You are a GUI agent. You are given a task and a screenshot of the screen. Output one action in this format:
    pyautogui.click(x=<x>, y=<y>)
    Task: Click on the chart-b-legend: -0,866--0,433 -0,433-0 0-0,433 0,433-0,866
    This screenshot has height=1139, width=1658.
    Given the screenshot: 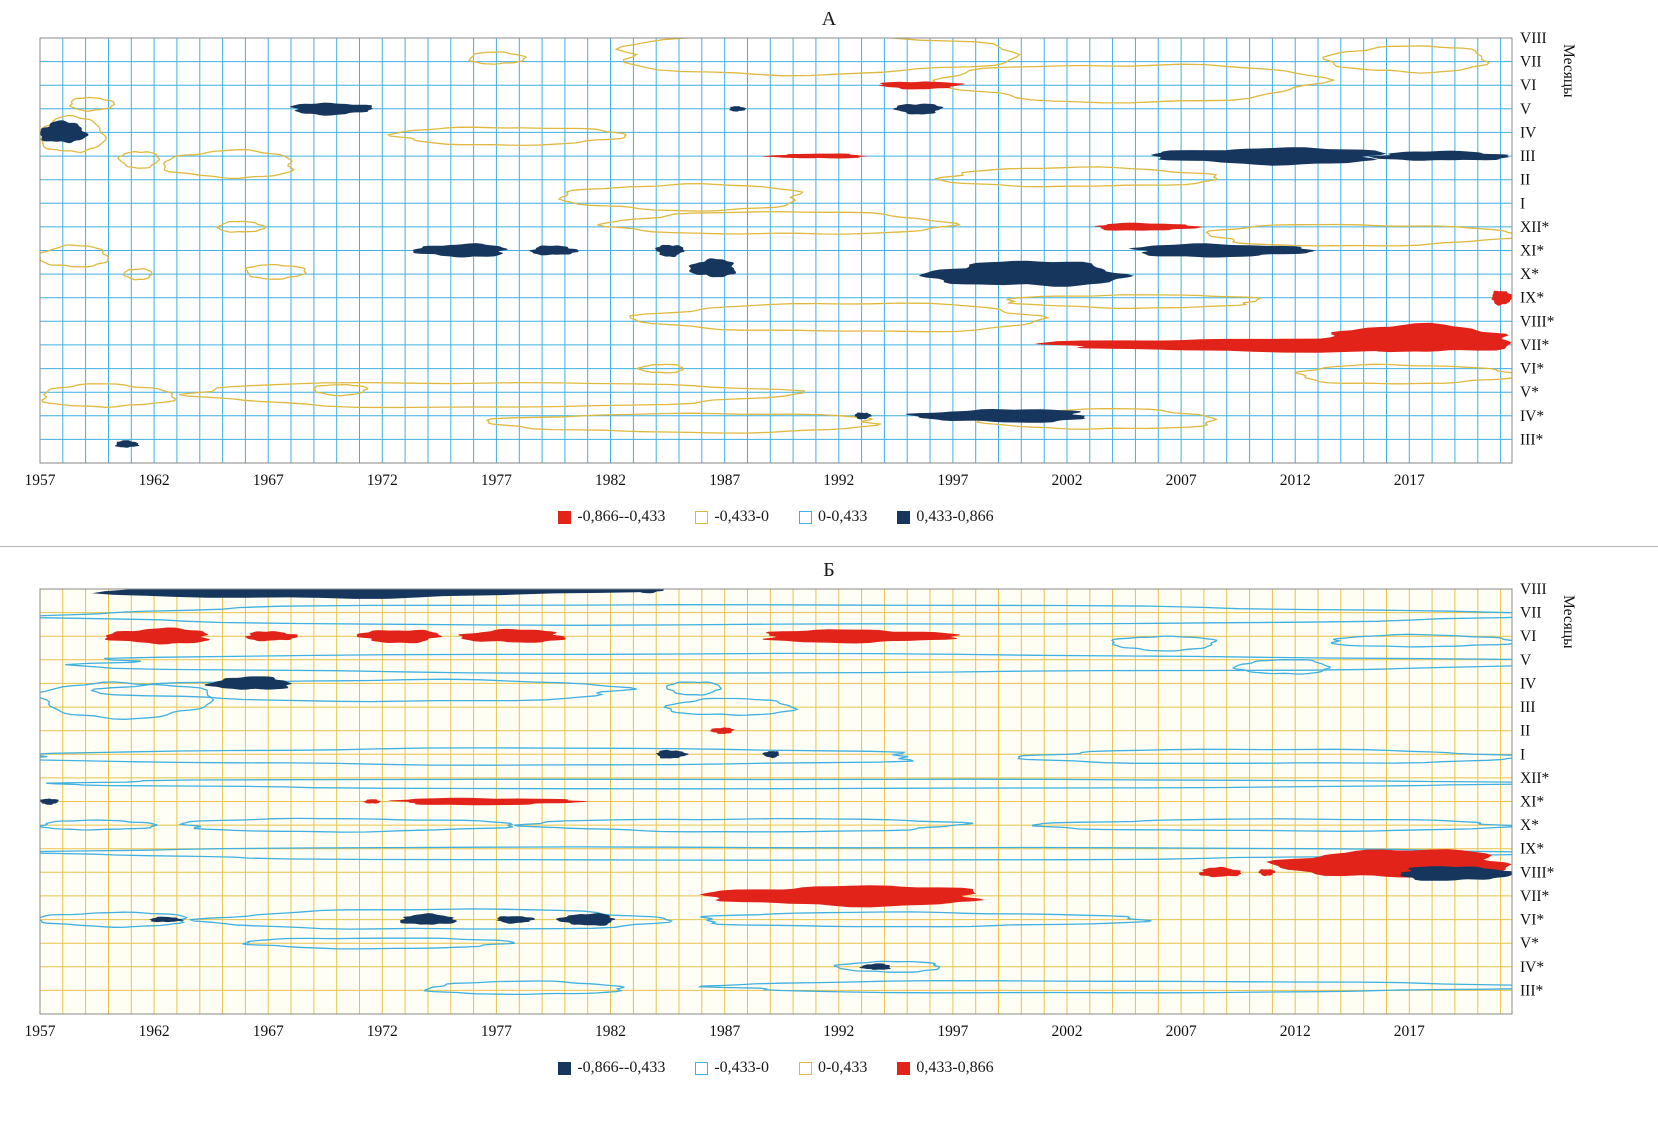 What is the action you would take?
    pyautogui.click(x=776, y=1068)
    